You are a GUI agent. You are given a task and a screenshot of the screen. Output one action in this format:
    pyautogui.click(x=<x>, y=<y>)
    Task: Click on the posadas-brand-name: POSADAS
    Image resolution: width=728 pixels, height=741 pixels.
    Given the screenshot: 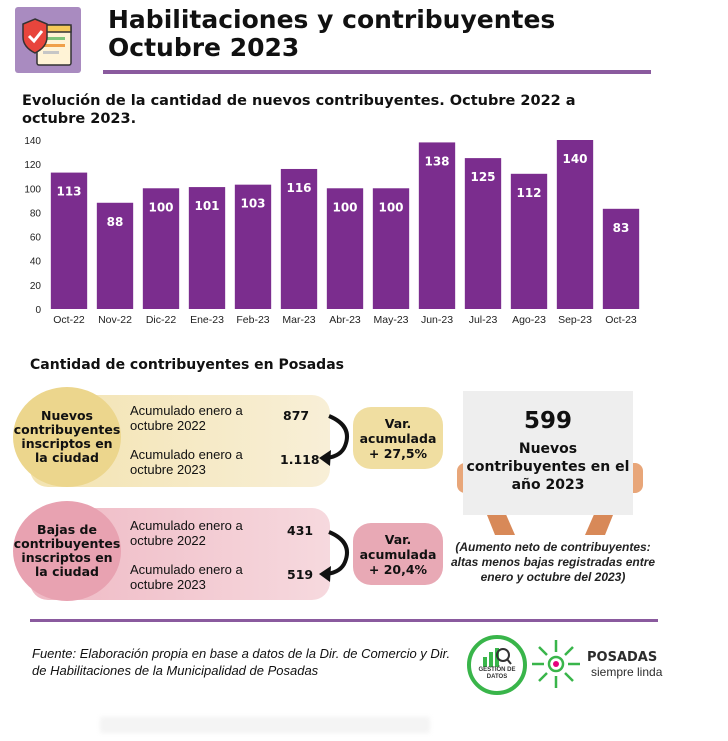 What is the action you would take?
    pyautogui.click(x=622, y=657)
    